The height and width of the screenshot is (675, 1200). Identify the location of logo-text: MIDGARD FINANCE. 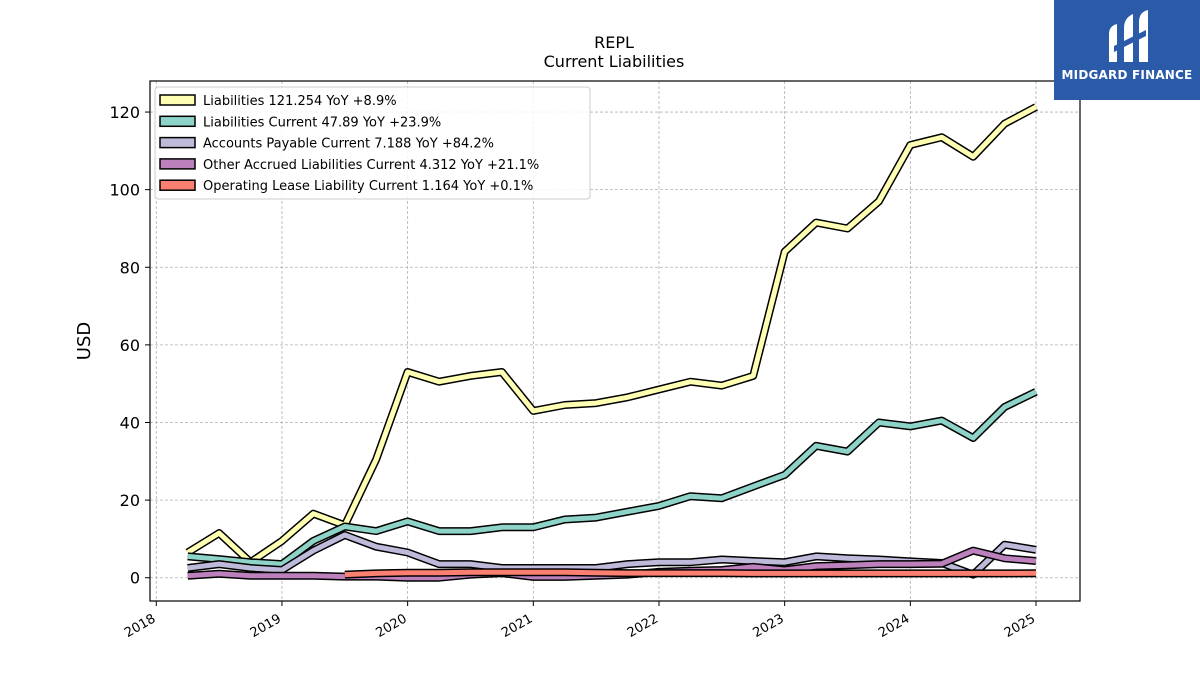
(1127, 75).